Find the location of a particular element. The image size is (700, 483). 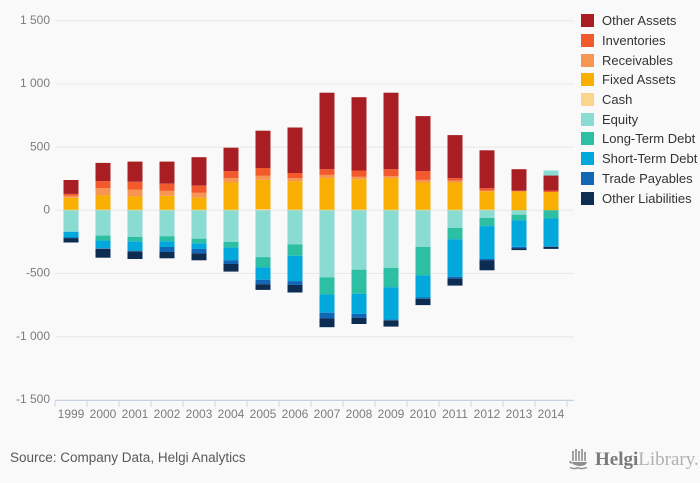

source-note: Source: Company Data, Helgi Analytics is located at coordinates (128, 457).